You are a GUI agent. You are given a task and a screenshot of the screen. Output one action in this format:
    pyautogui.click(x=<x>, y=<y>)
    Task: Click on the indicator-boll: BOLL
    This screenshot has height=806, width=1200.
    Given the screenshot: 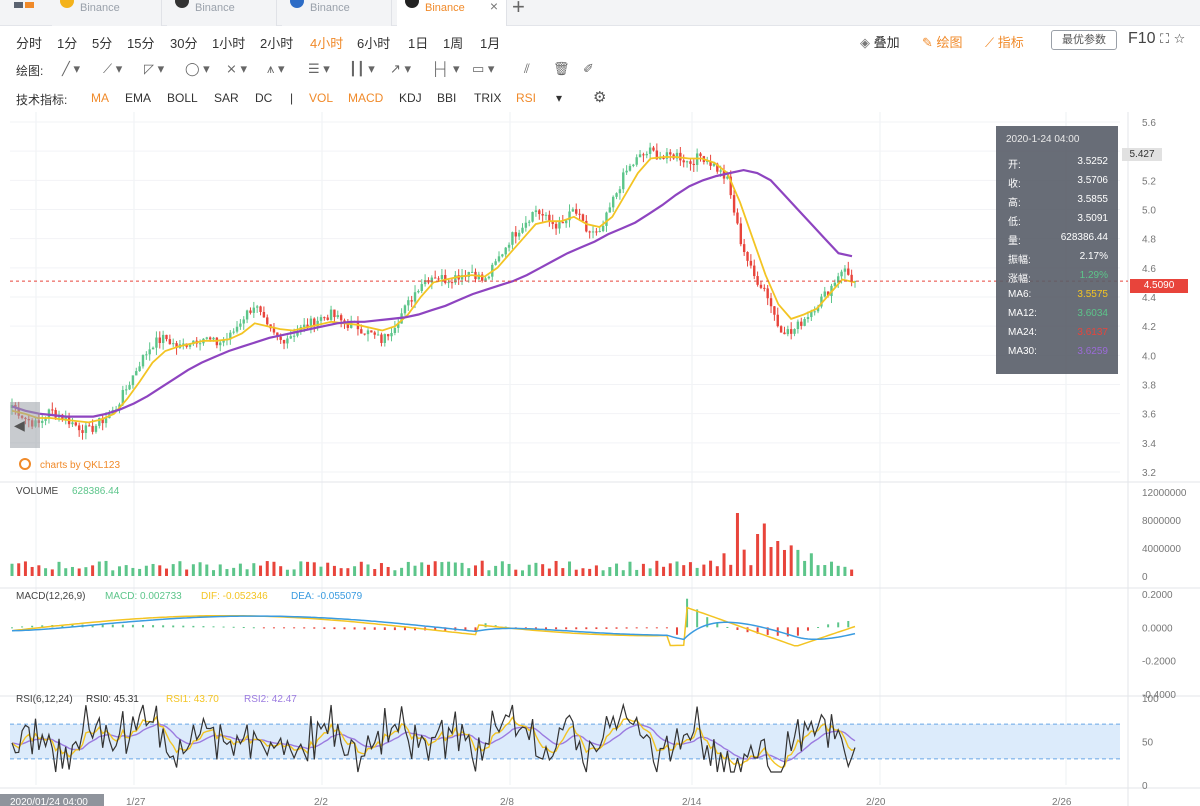 What is the action you would take?
    pyautogui.click(x=182, y=98)
    